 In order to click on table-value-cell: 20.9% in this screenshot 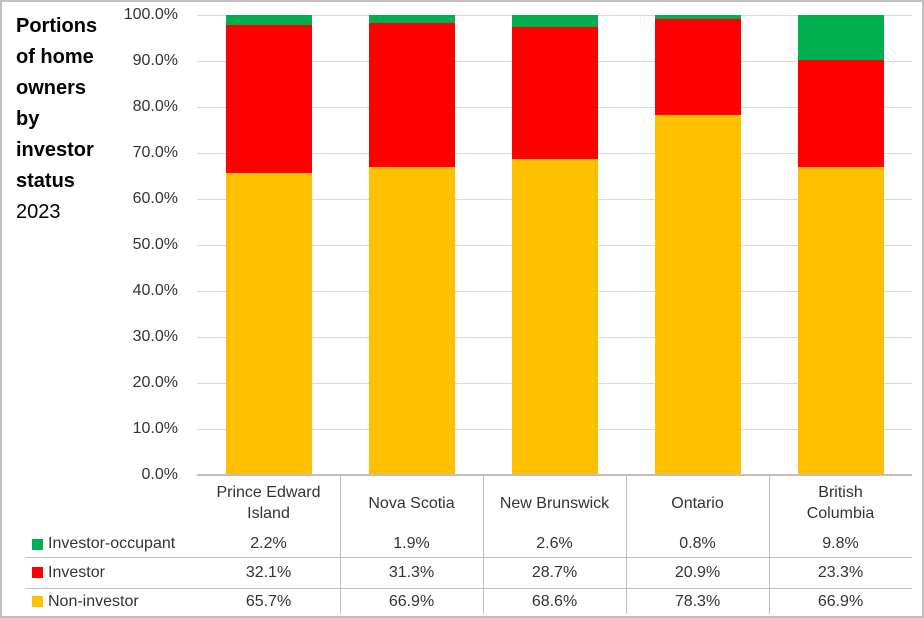, I will do `click(697, 572)`.